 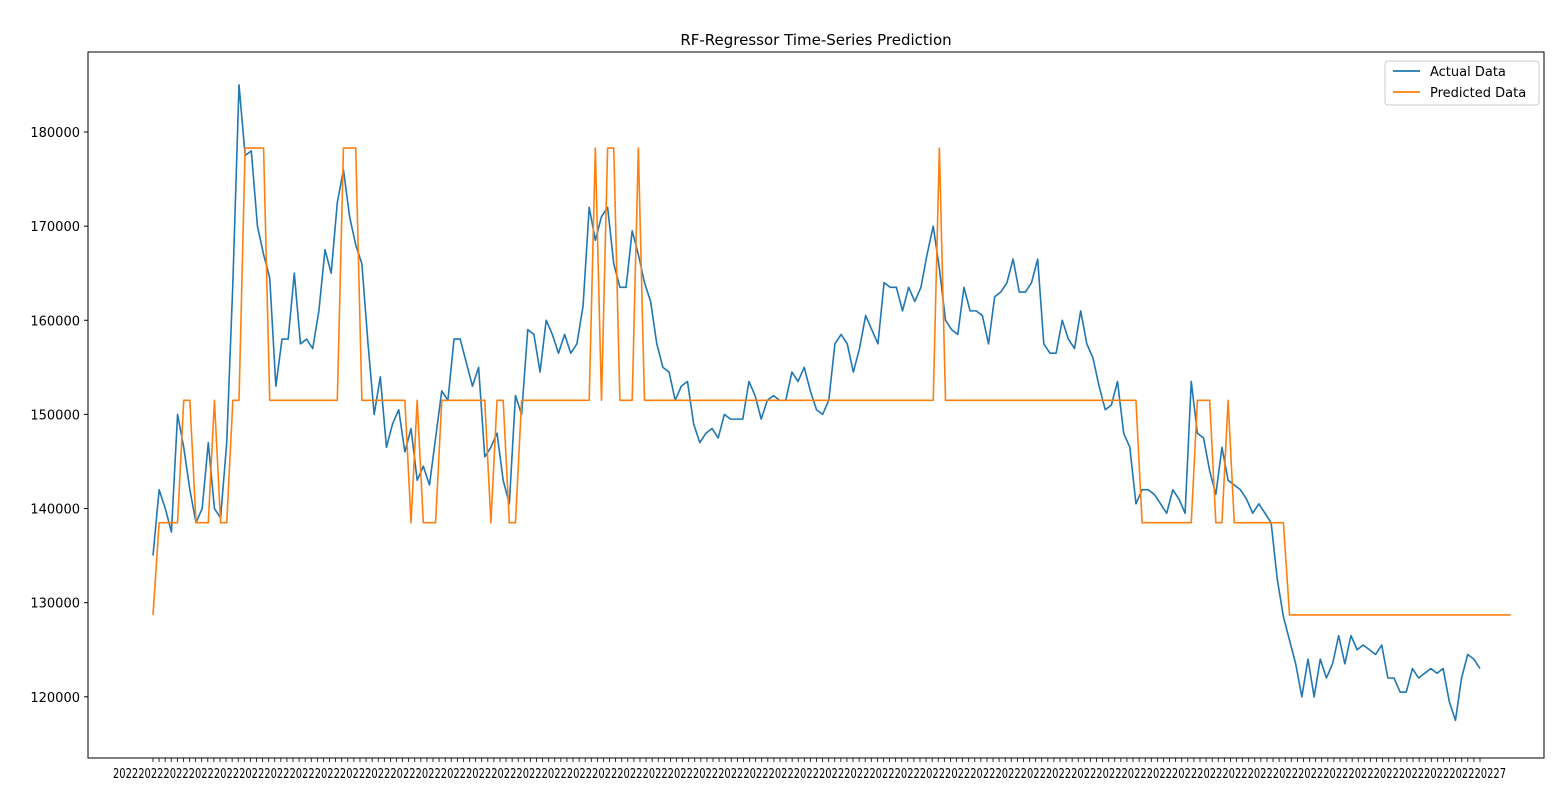 I want to click on y-tick-label: 180000, so click(x=55, y=133).